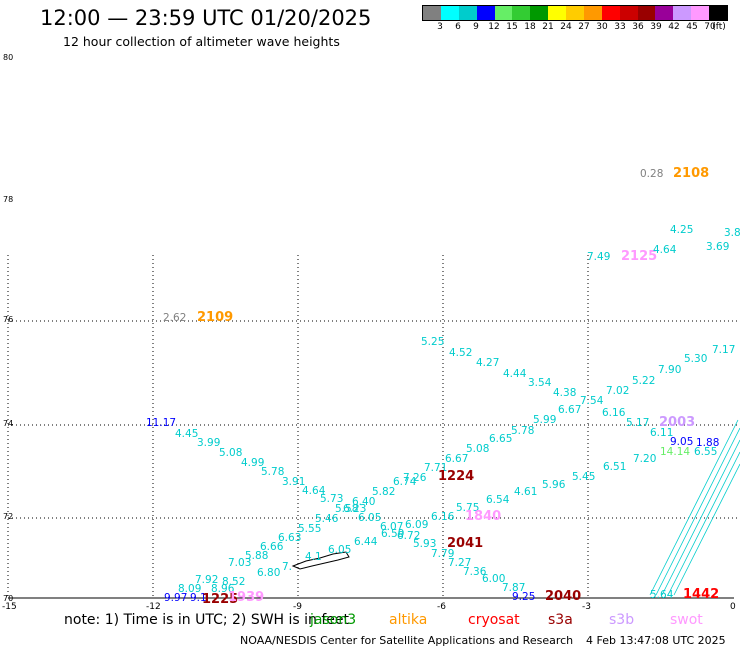 The height and width of the screenshot is (650, 740). What do you see at coordinates (639, 256) in the screenshot?
I see `wave-height-label: 2125` at bounding box center [639, 256].